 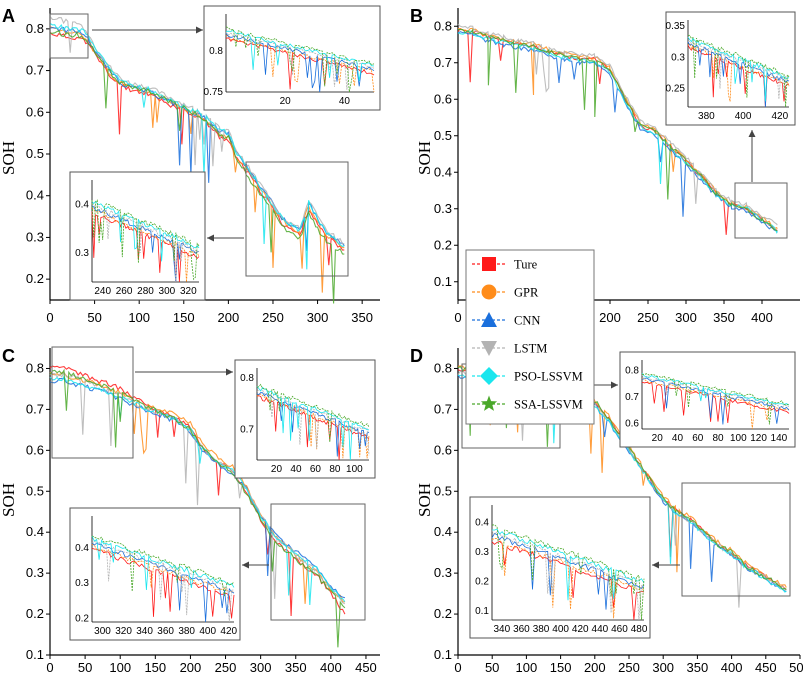 I want to click on inset-y-tick-label: 0.7, so click(x=632, y=397).